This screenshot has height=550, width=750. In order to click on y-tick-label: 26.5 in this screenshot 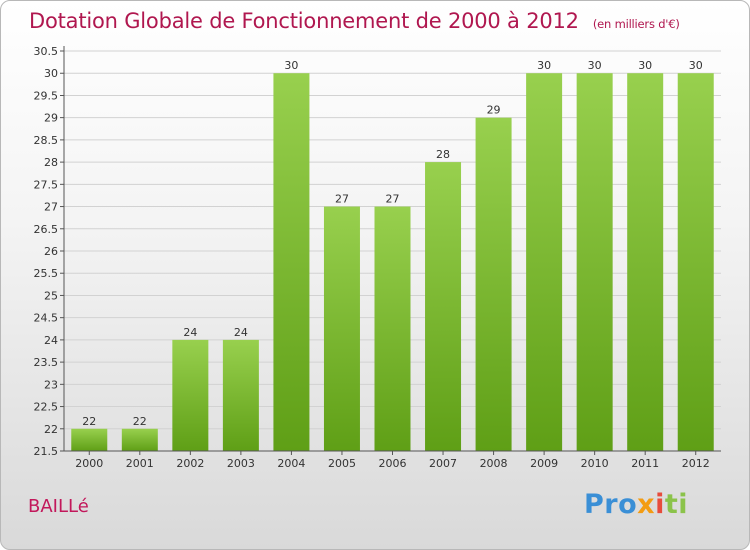, I will do `click(46, 229)`.